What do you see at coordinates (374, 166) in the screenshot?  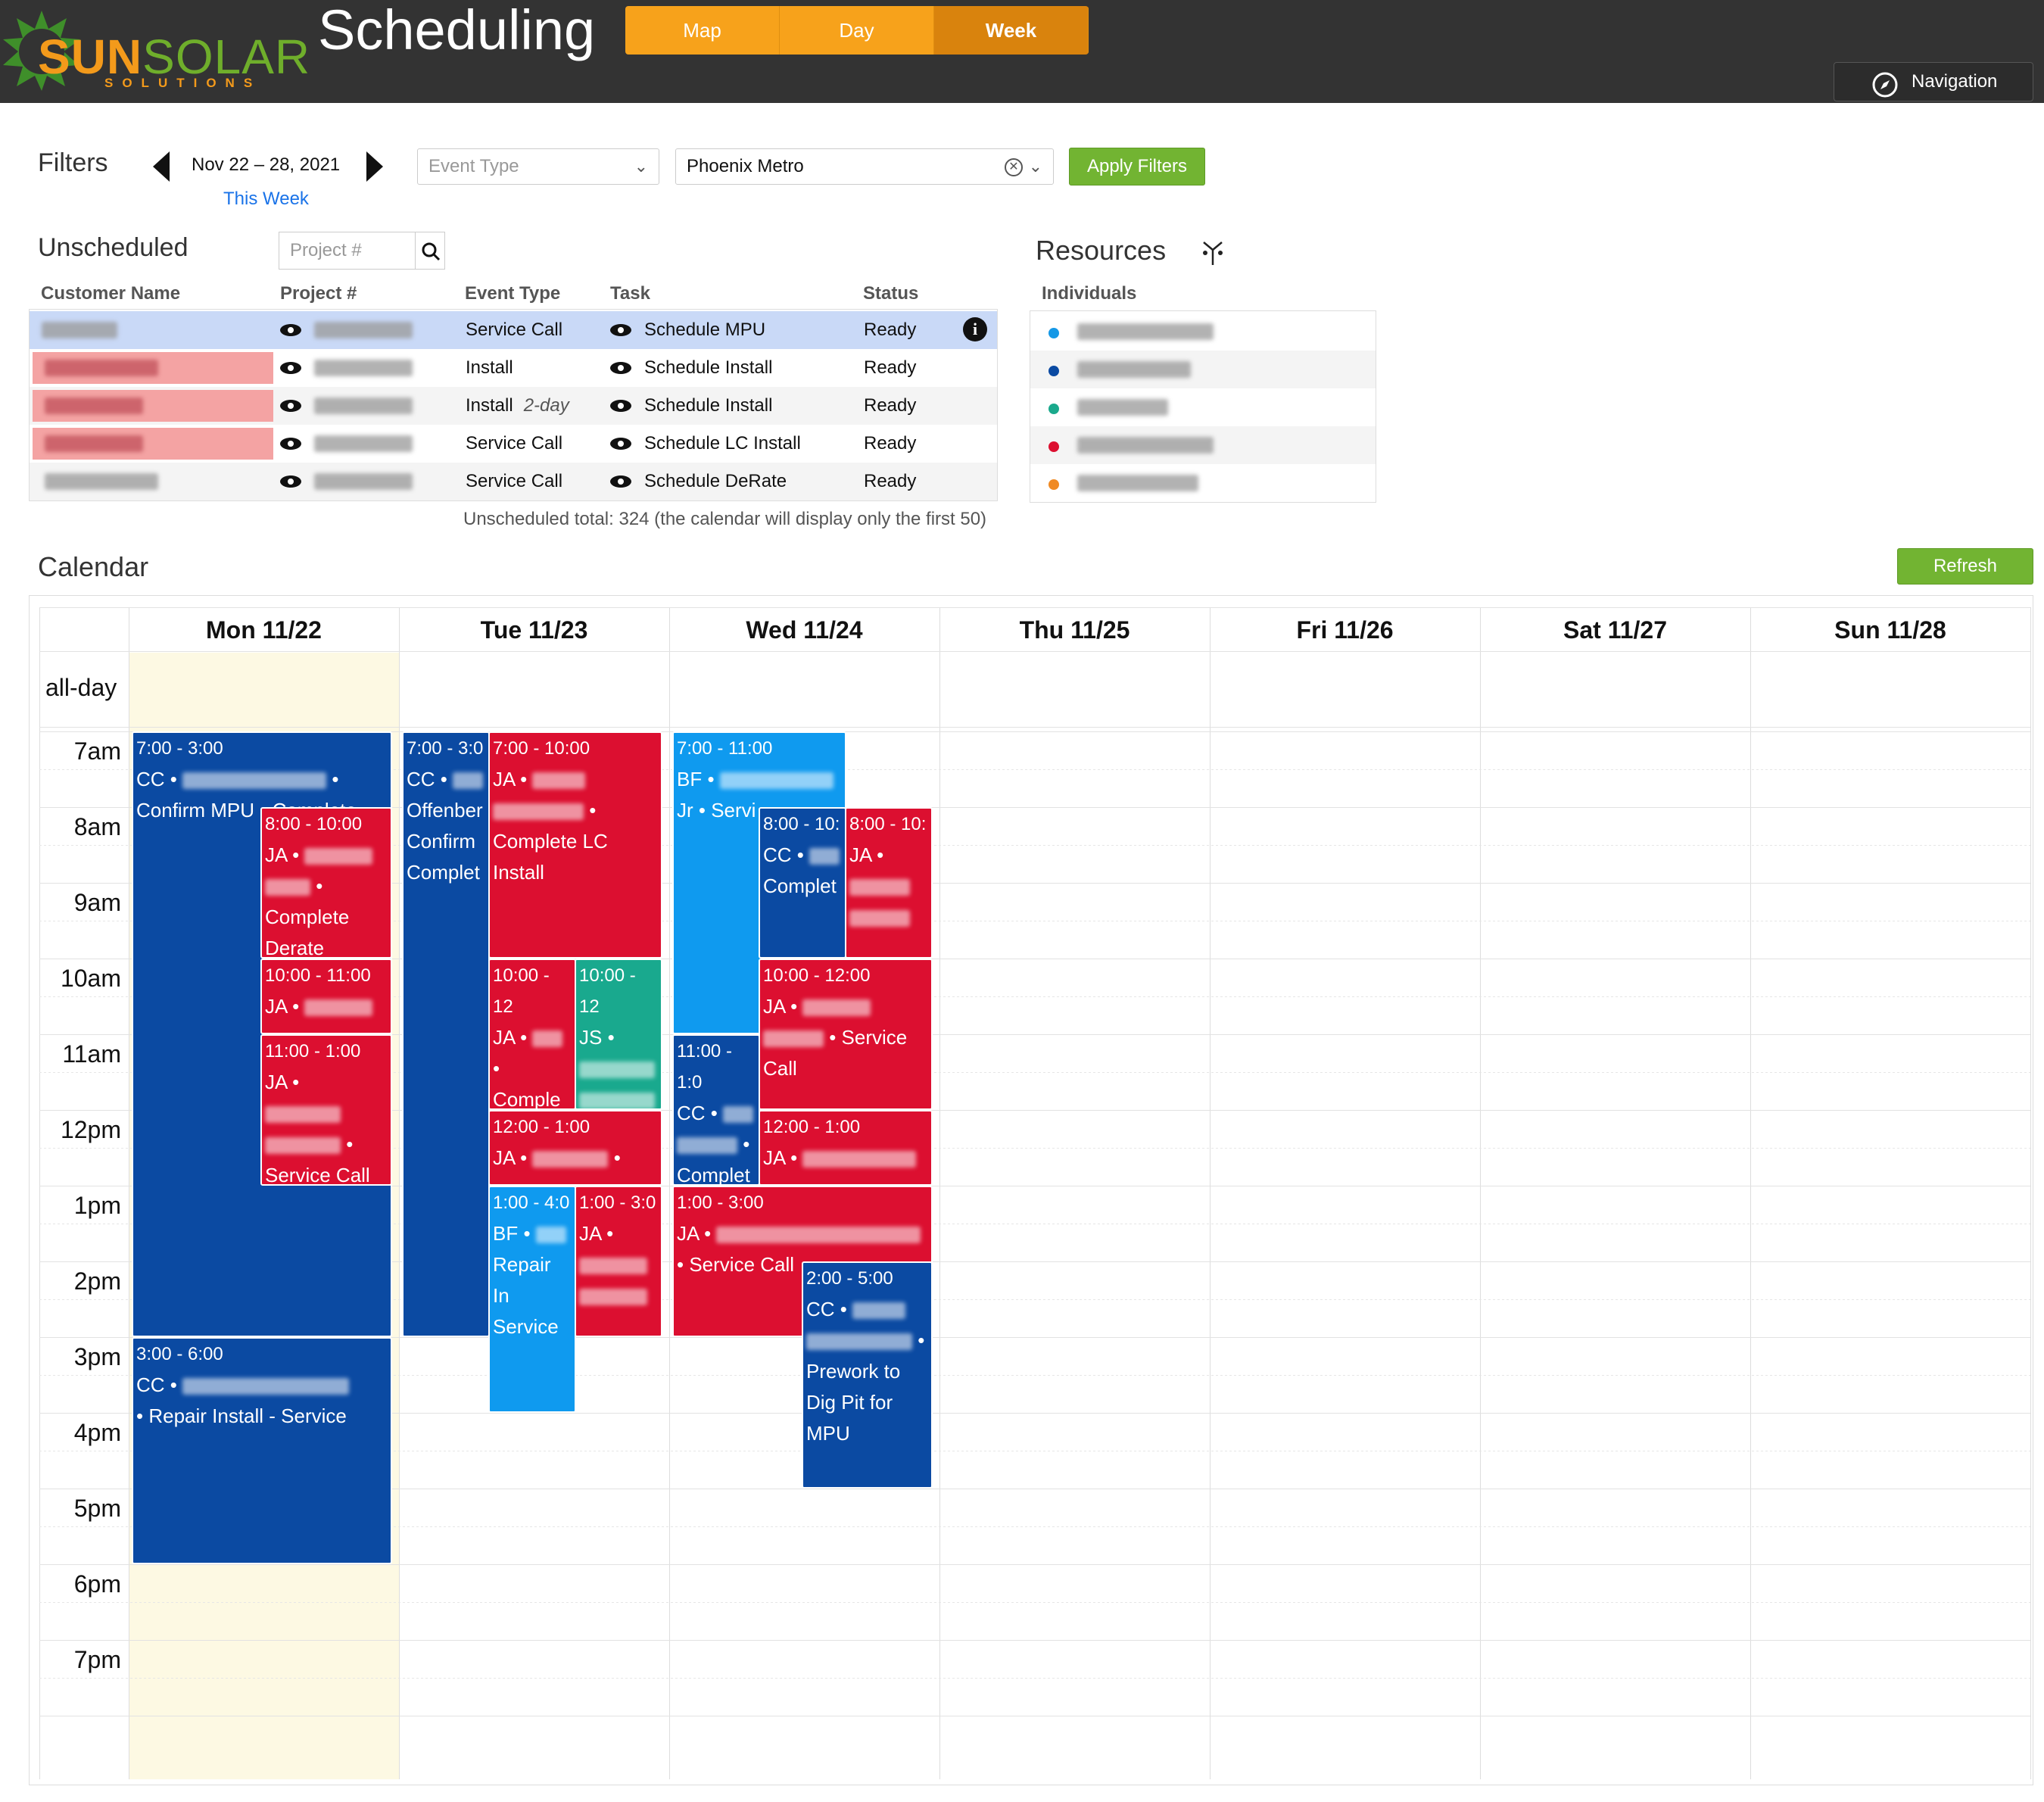 I see `next-week-arrow-icon` at bounding box center [374, 166].